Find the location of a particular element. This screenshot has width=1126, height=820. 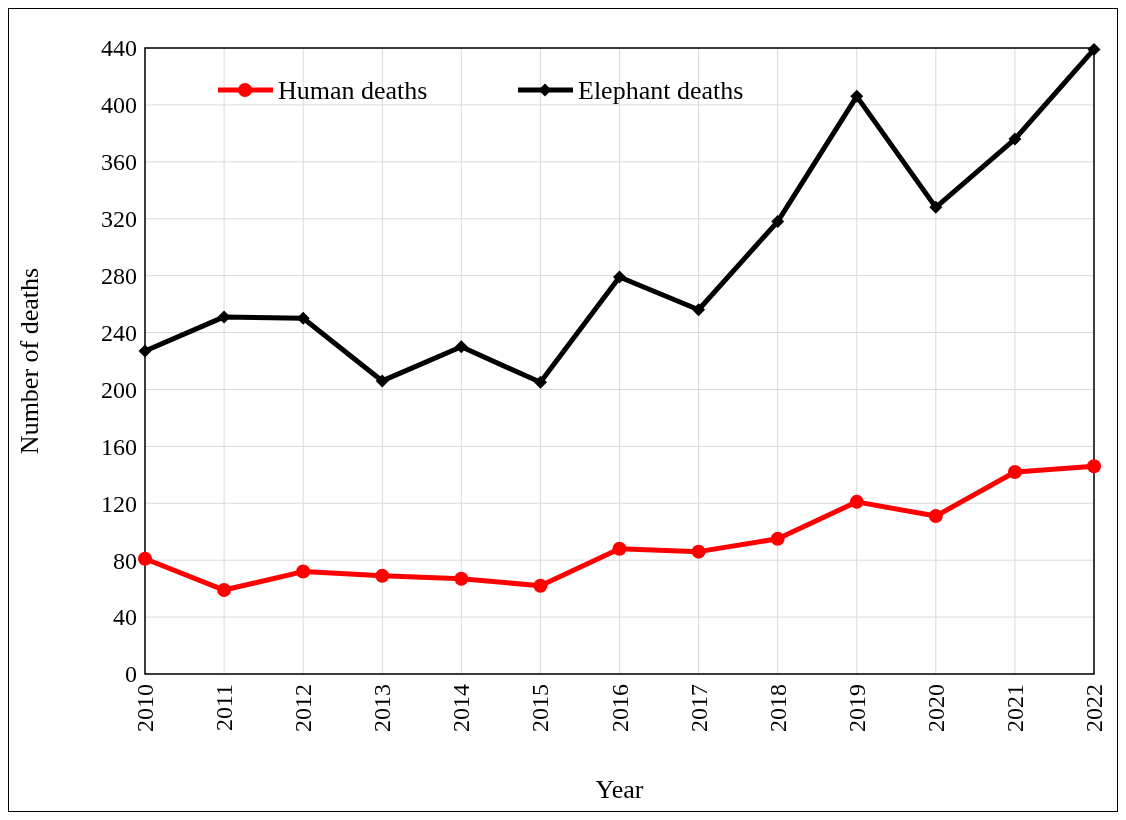

y-tick-label: 120 is located at coordinates (119, 503).